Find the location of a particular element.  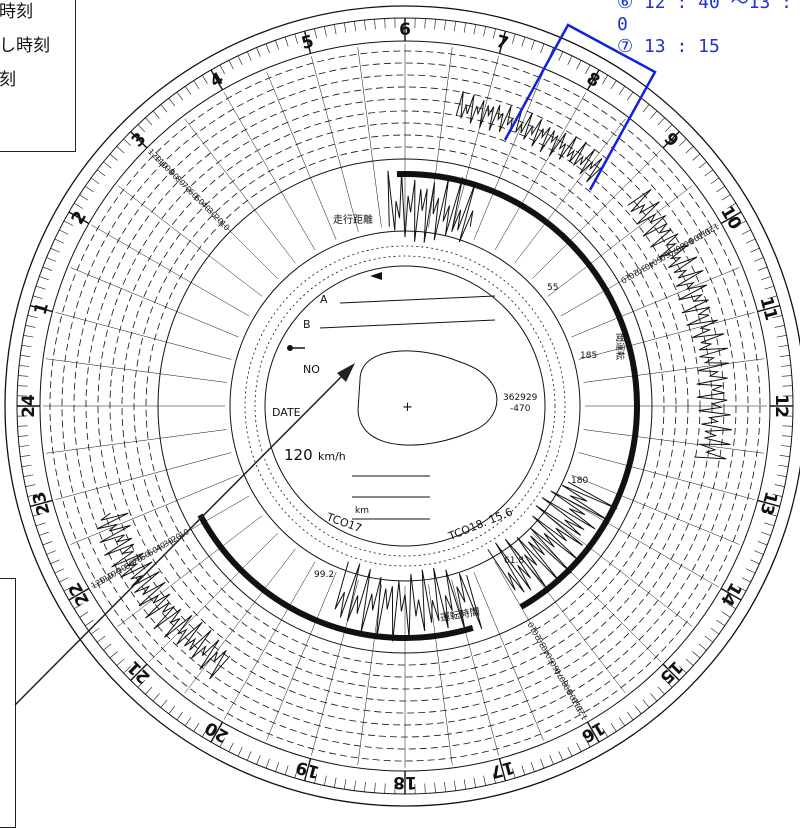

hub-cam-shape is located at coordinates (427, 398).